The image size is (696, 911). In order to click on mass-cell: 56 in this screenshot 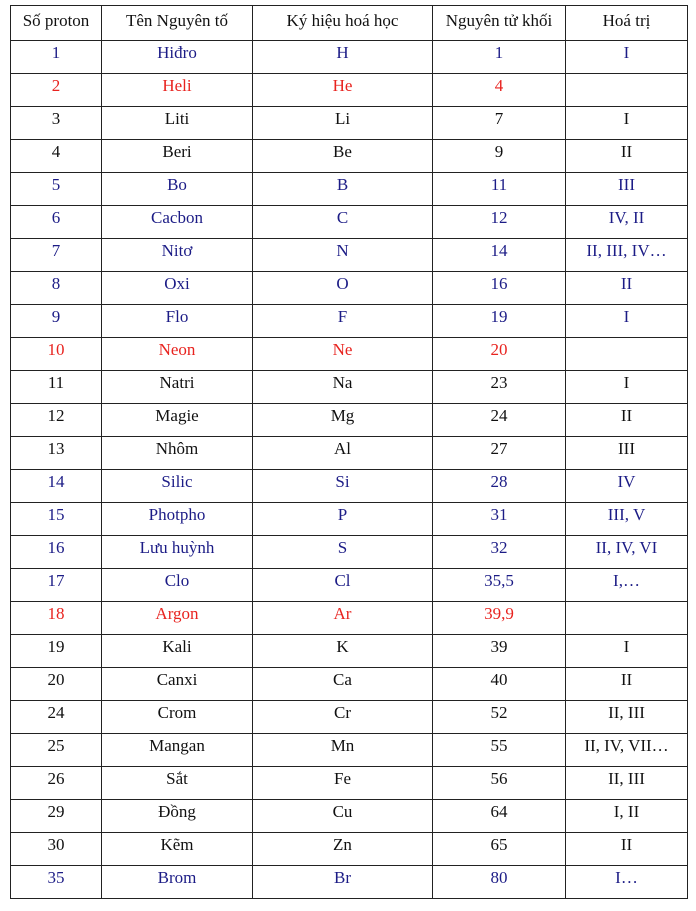, I will do `click(499, 783)`.